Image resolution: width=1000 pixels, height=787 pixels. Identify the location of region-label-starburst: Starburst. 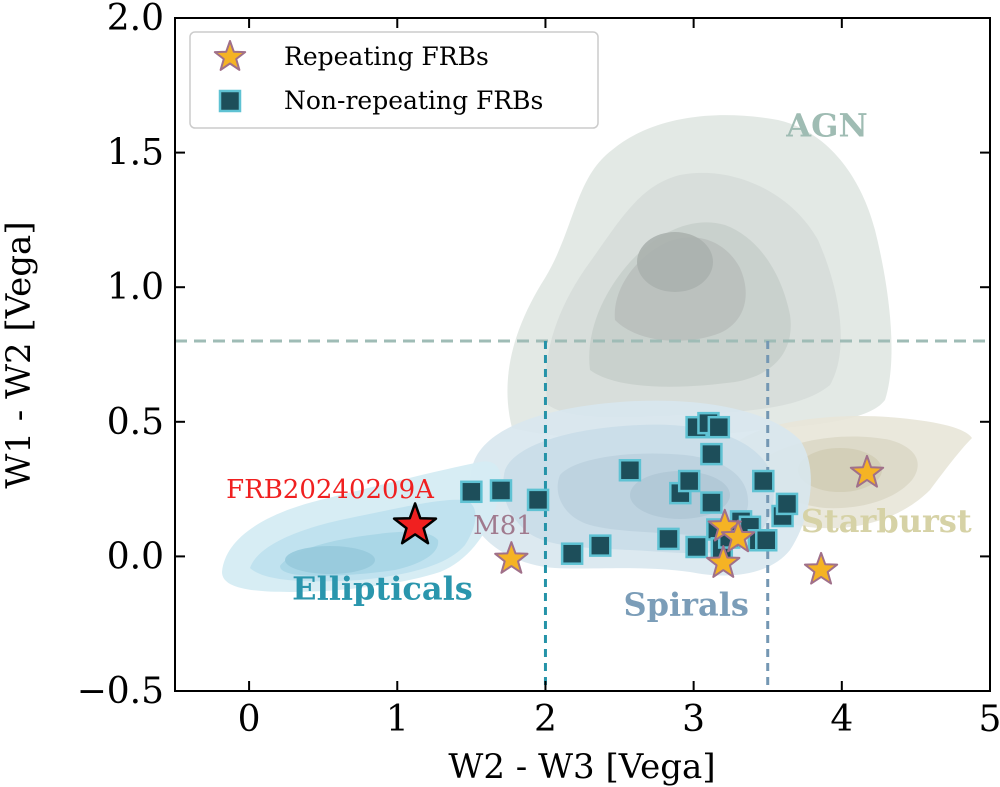
(886, 521).